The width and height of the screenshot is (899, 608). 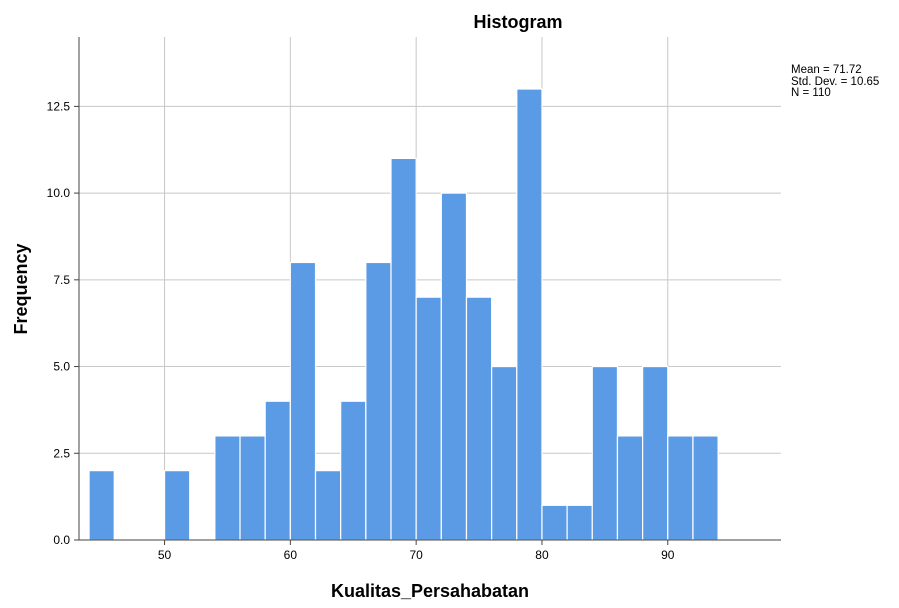 I want to click on stats-std-dev: Std. Dev. = 10.65, so click(x=835, y=81).